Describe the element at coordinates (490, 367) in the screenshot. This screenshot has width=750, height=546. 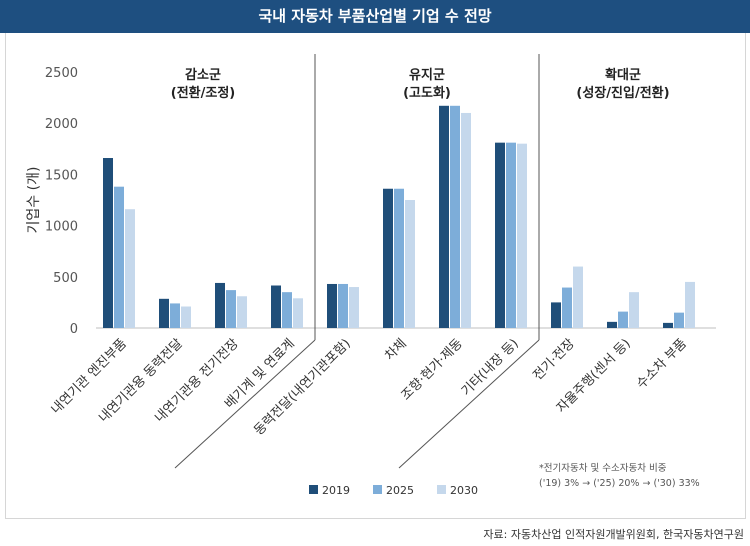
I see `category-label: 기타(내장 등)` at that location.